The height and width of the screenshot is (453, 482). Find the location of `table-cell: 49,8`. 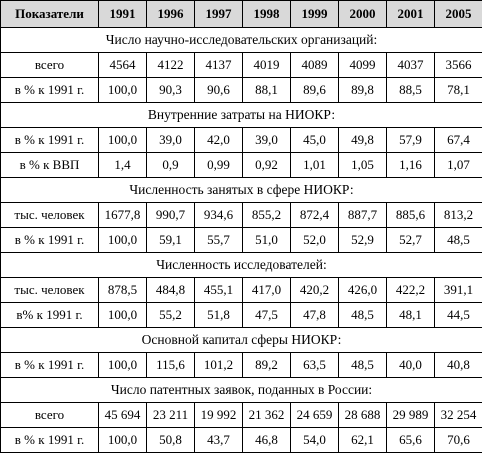

table-cell: 49,8 is located at coordinates (363, 140).